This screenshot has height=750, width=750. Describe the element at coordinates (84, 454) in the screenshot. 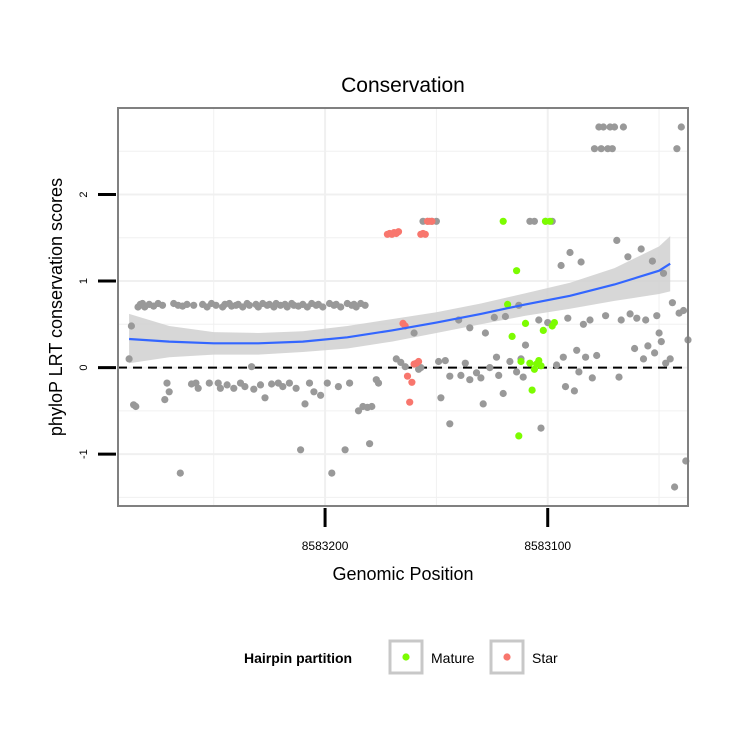

I see `y-tick-label: -1` at that location.